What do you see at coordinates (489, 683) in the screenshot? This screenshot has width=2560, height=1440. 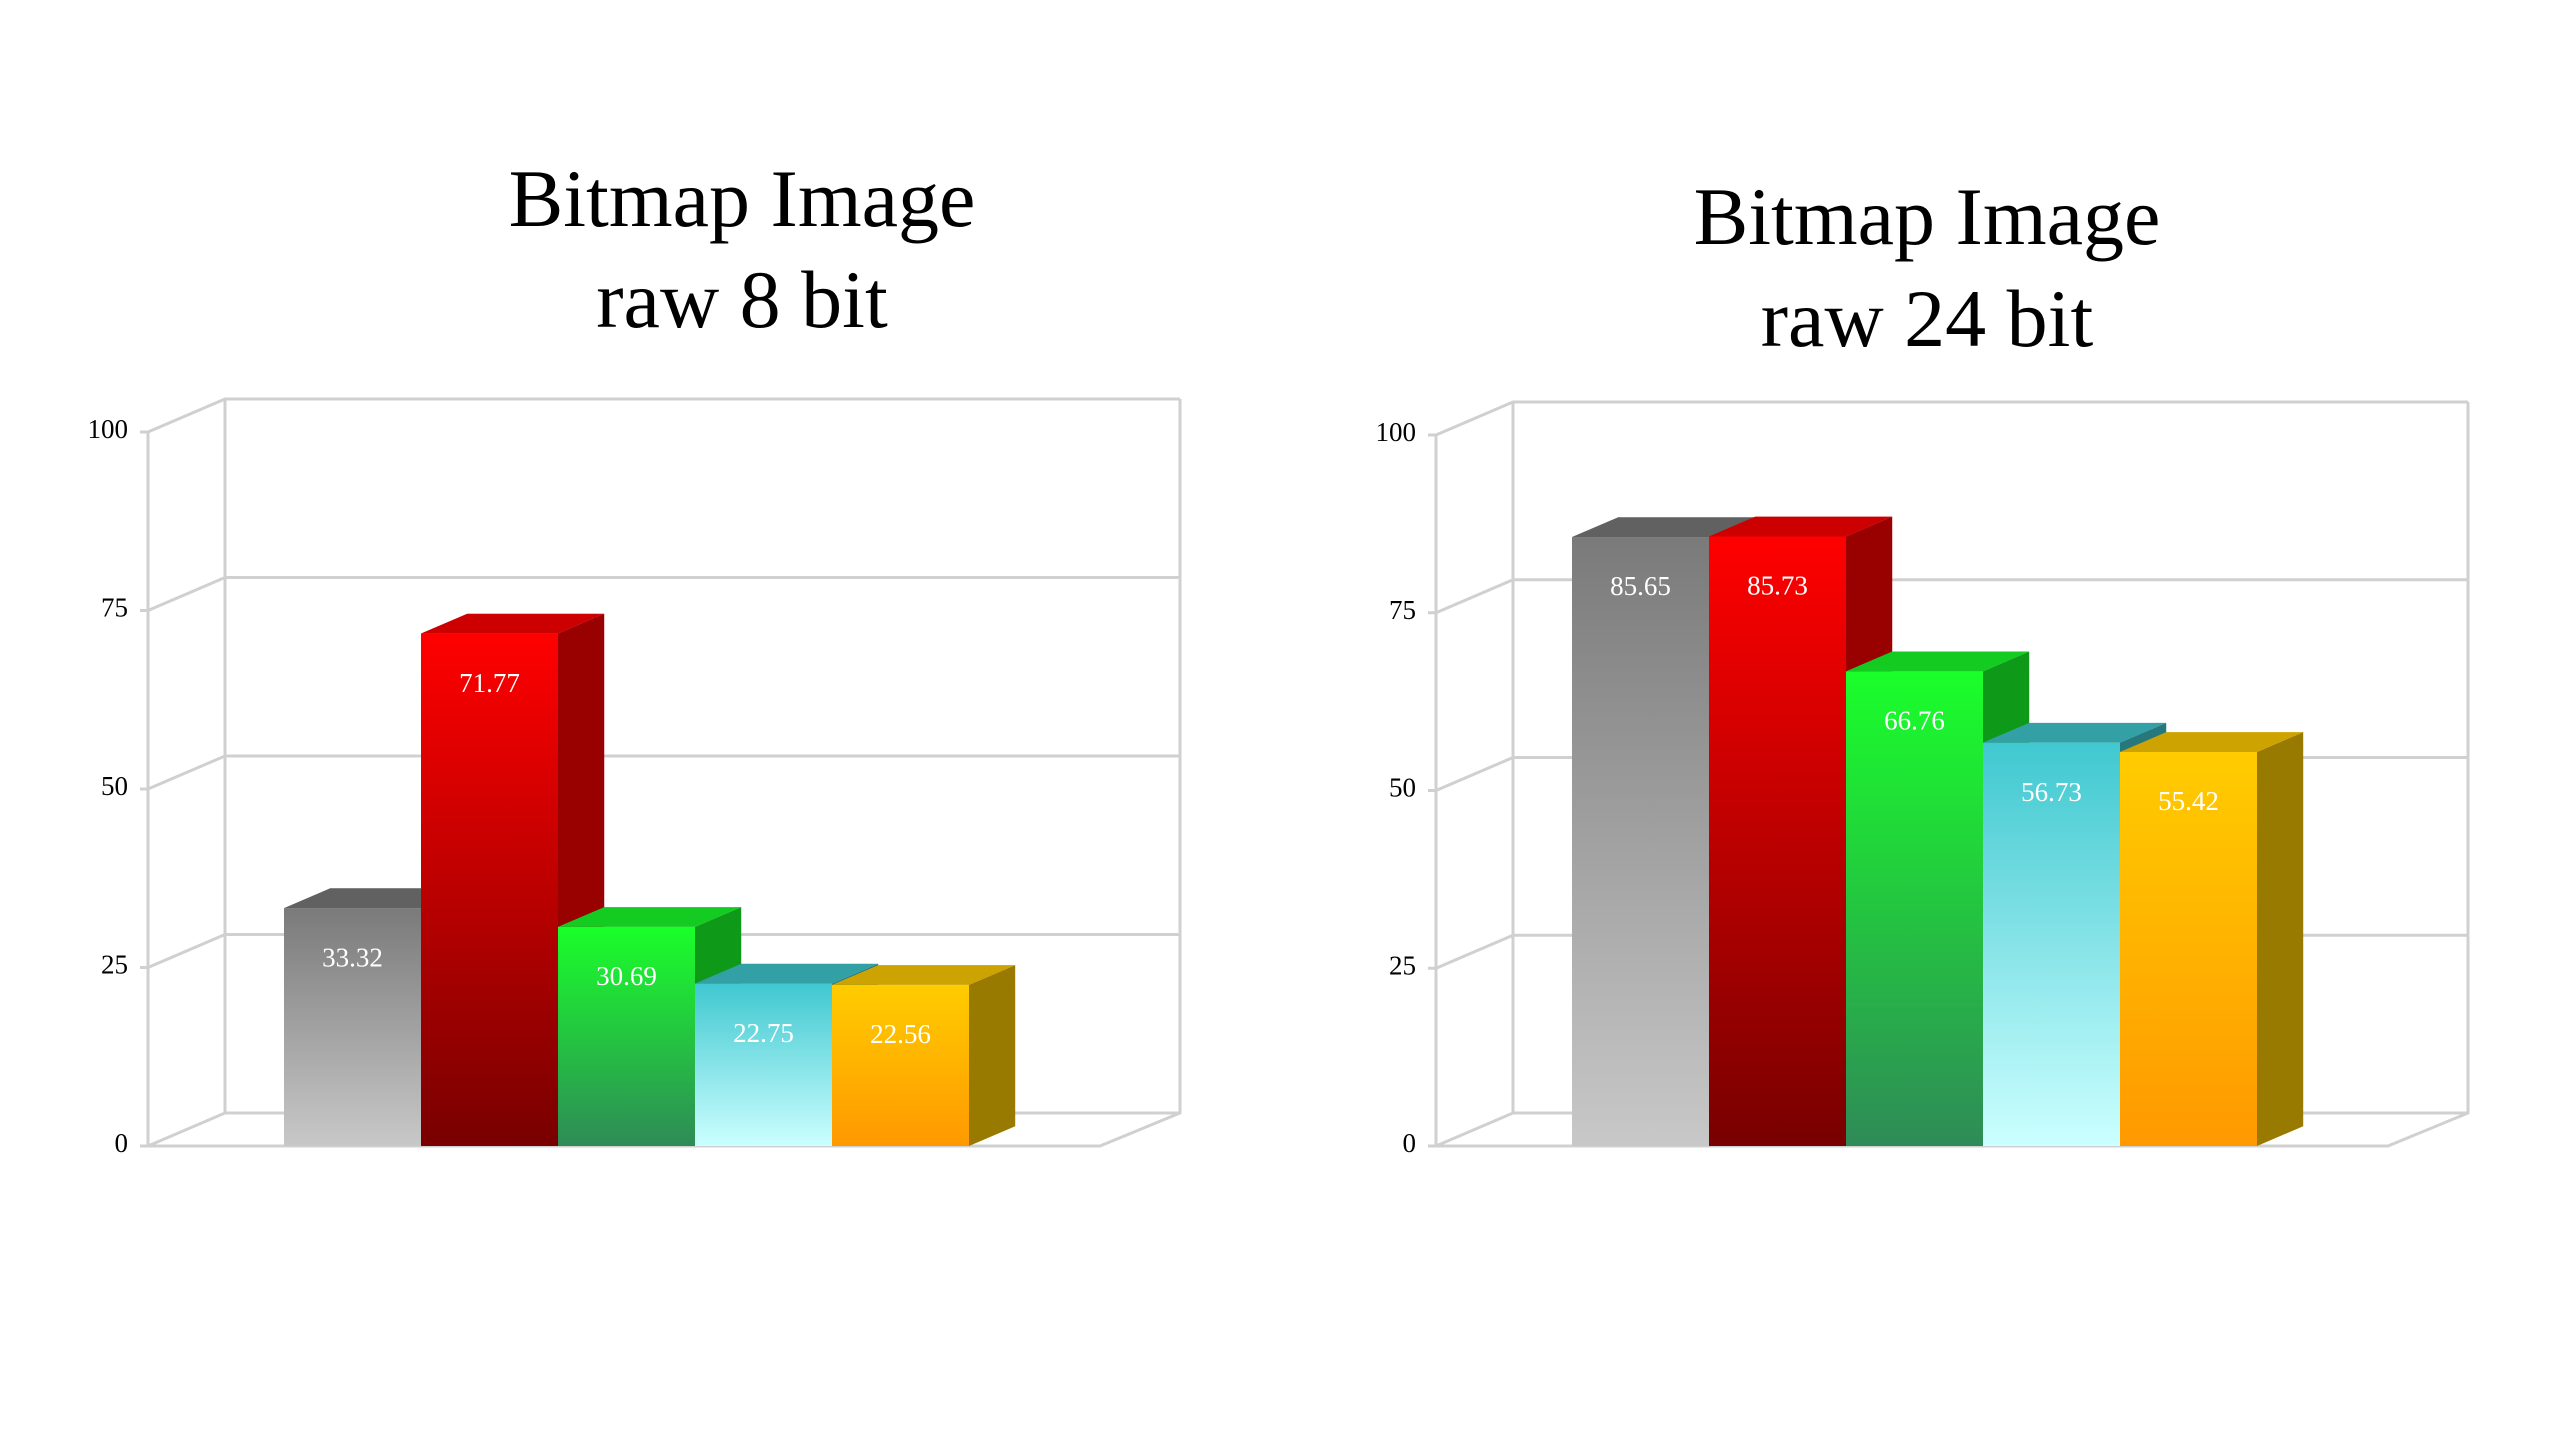 I see `value-label: 71.77` at bounding box center [489, 683].